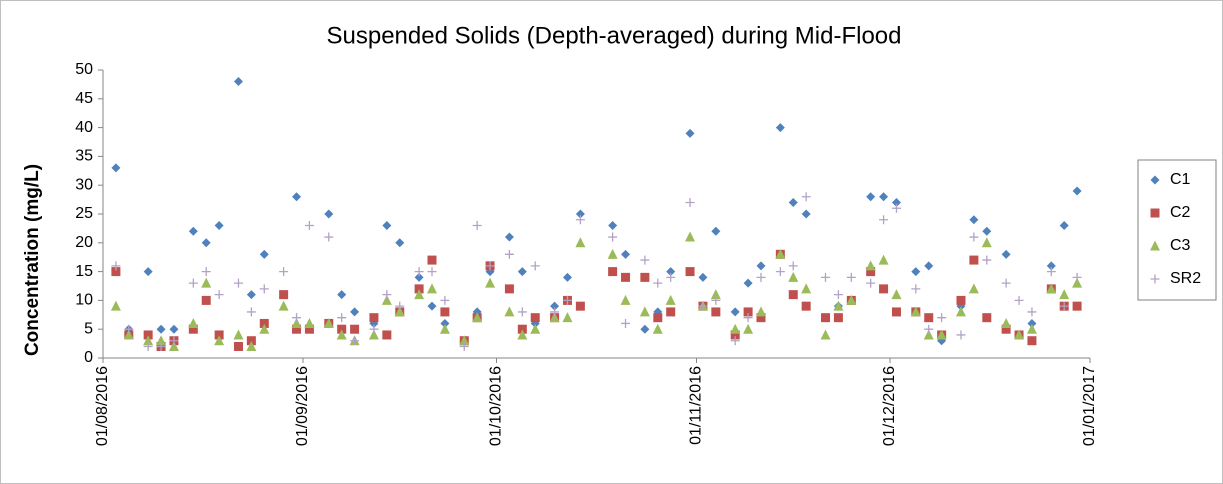  Describe the element at coordinates (1089, 406) in the screenshot. I see `x-tick-label: 01/01/2017` at that location.